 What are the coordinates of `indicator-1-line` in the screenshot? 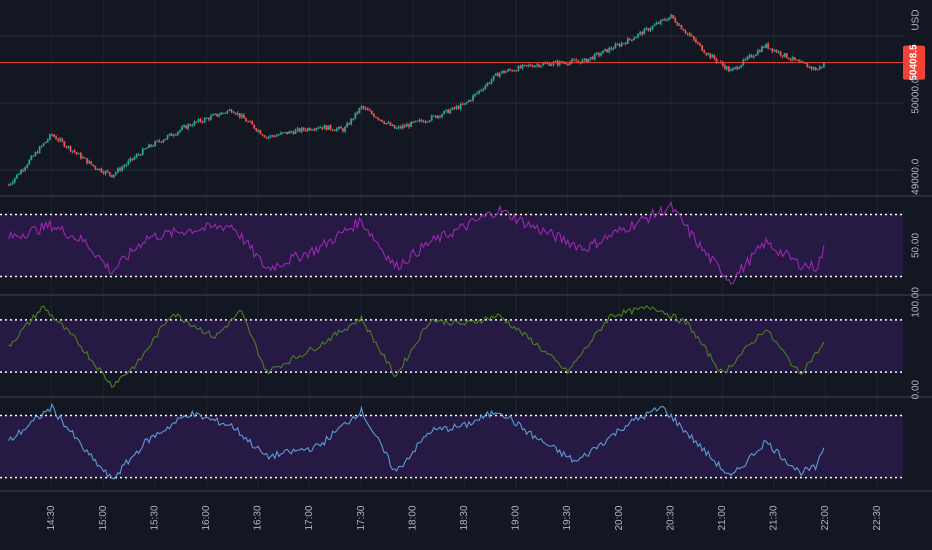 It's located at (416, 242).